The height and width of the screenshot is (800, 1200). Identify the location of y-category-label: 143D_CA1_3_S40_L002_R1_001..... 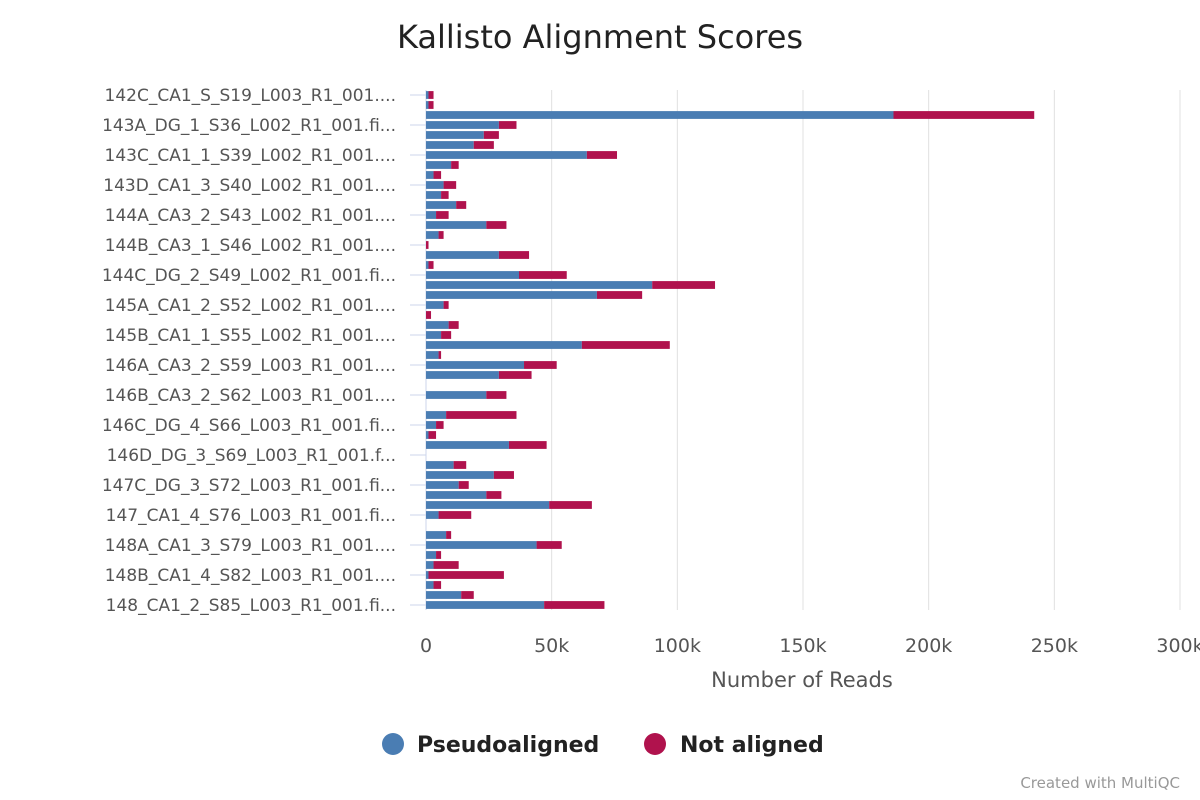
(249, 186).